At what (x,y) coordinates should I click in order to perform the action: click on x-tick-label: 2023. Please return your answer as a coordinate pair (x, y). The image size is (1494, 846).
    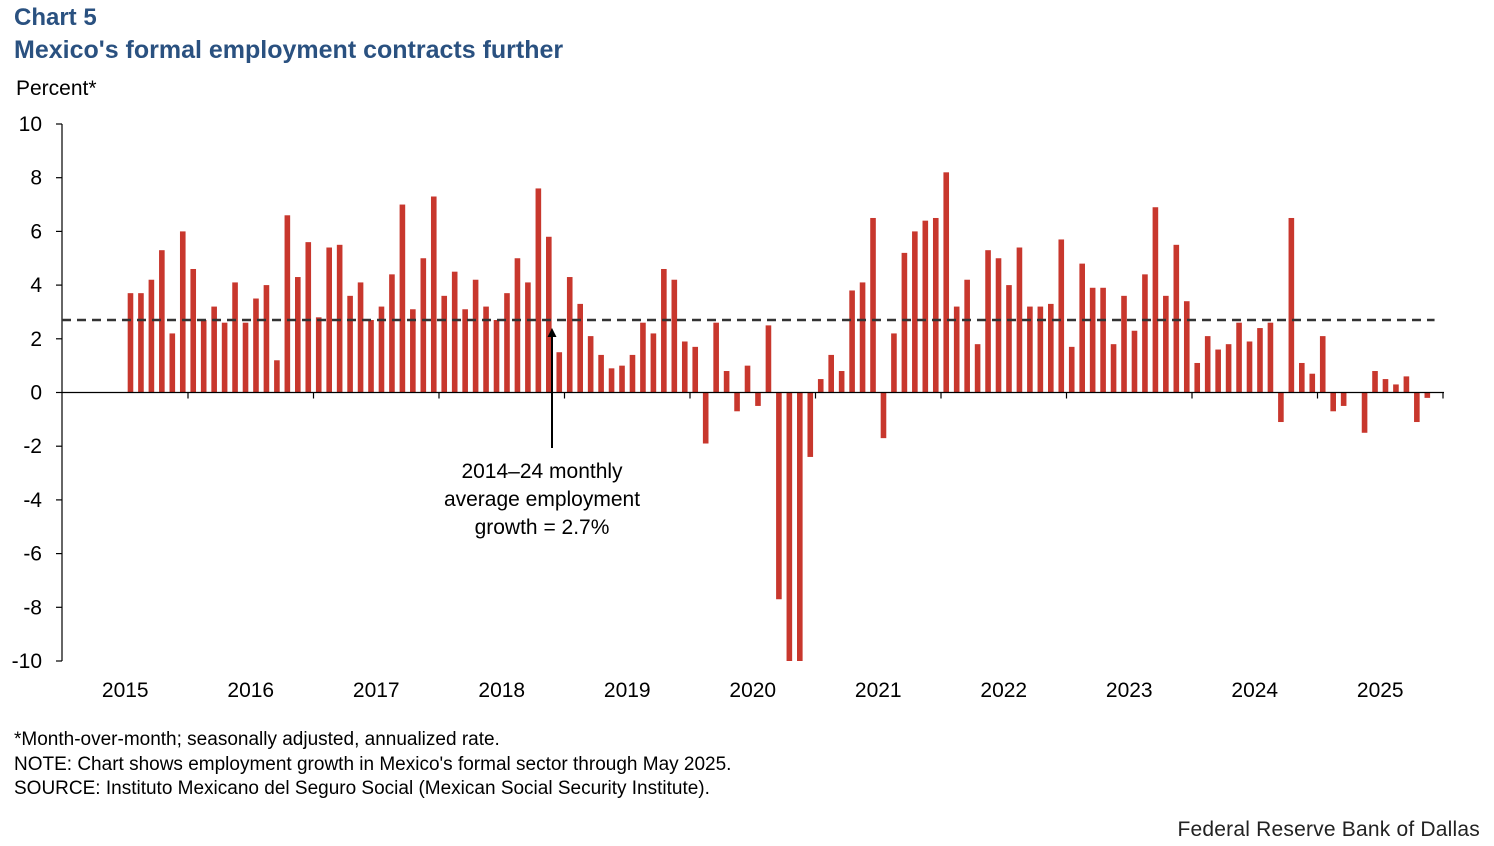
    Looking at the image, I should click on (1129, 690).